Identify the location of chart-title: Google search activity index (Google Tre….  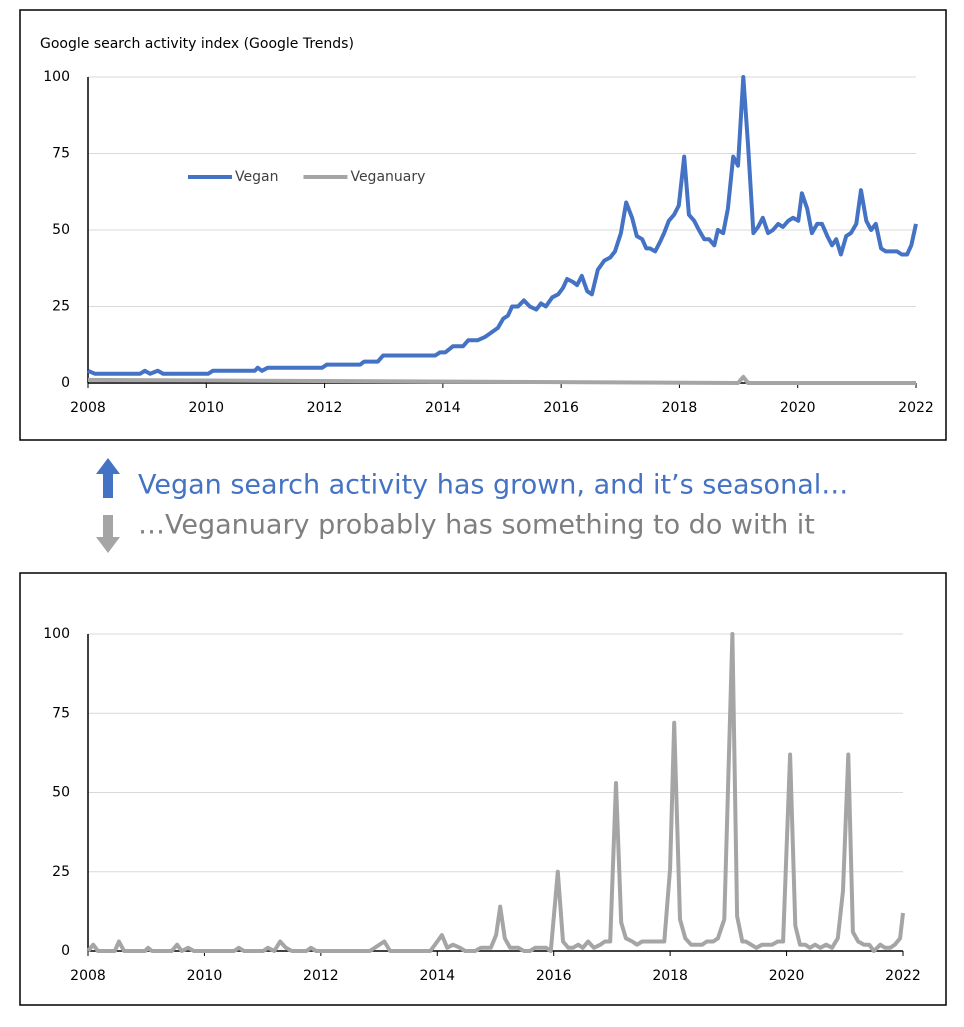
(197, 44).